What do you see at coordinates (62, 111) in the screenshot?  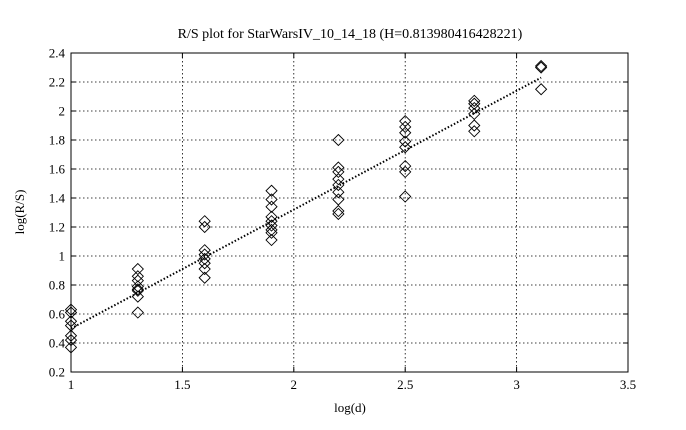 I see `y-tick-label: 2` at bounding box center [62, 111].